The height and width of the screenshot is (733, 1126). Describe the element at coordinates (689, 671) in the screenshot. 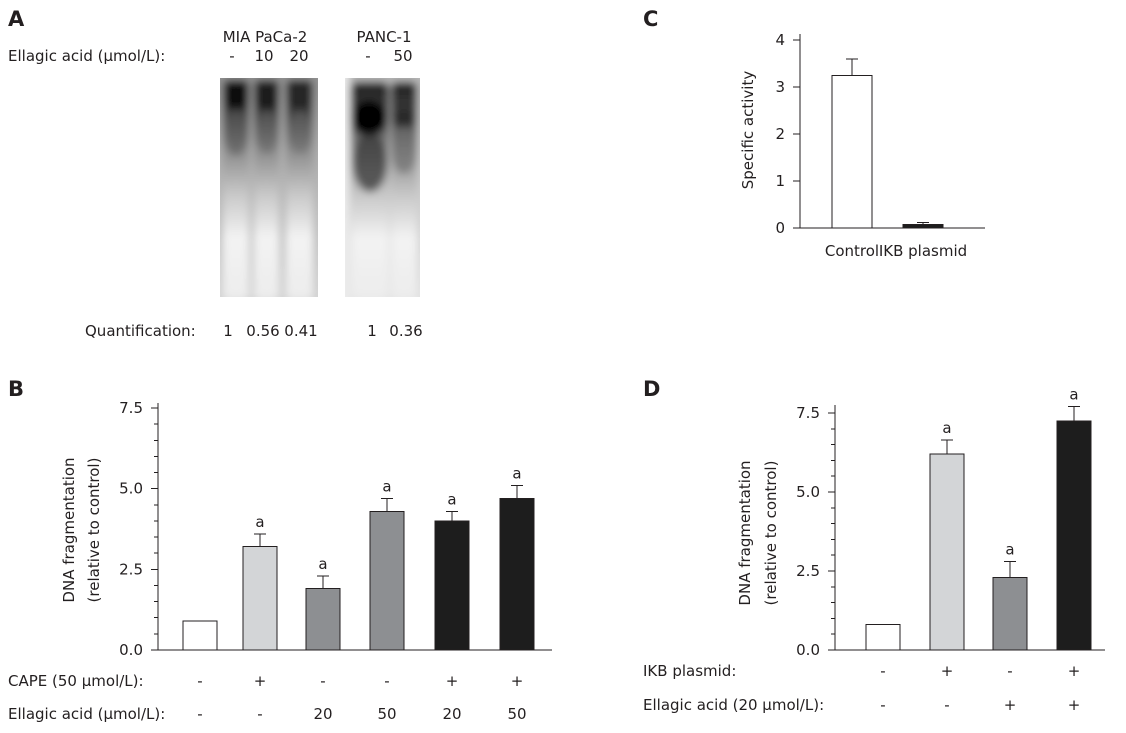

I see `condition-row-label: IKB plasmid:` at that location.